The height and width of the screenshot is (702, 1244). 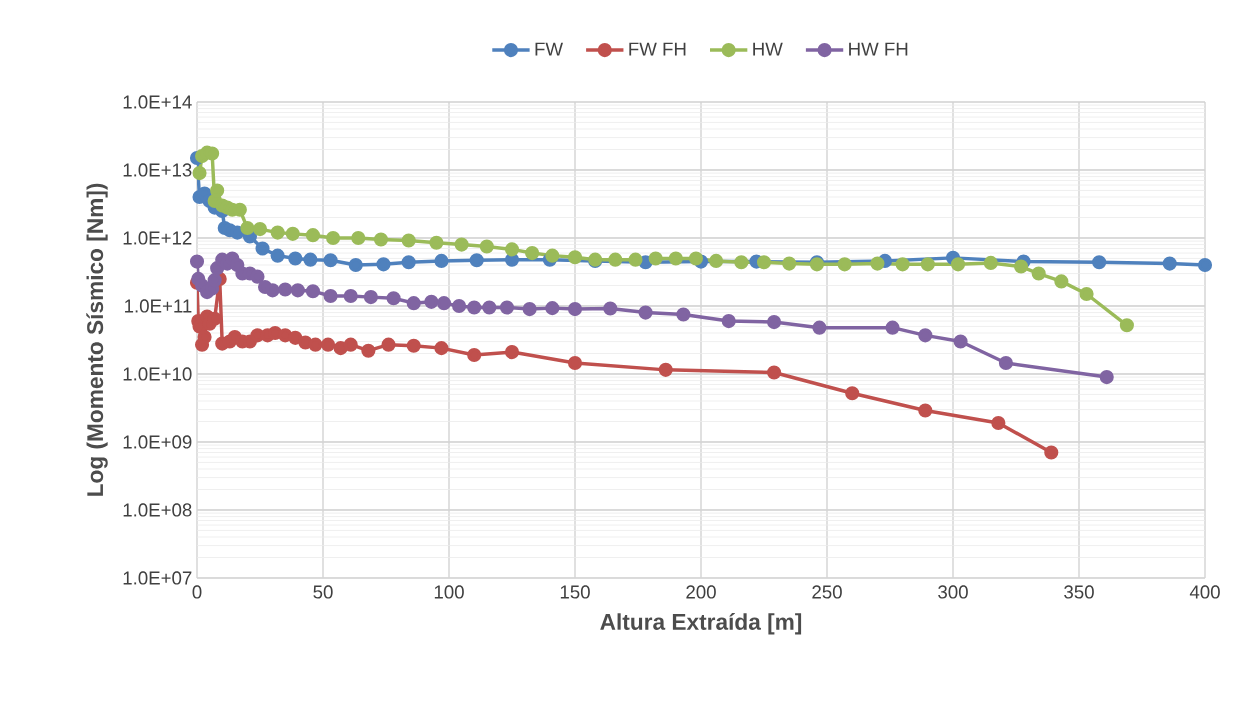 I want to click on x-tick-label: 150, so click(x=575, y=592).